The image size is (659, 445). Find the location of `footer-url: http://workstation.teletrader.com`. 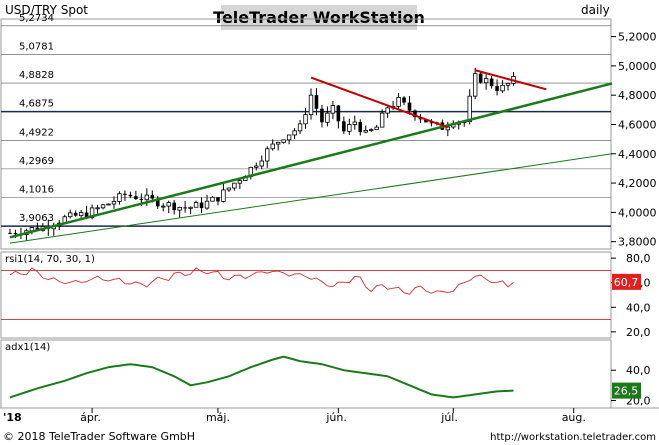

footer-url: http://workstation.teletrader.com is located at coordinates (573, 437).